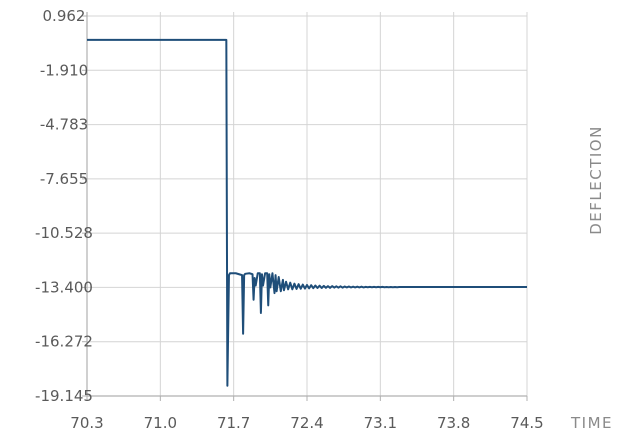 Image resolution: width=618 pixels, height=430 pixels. Describe the element at coordinates (64, 287) in the screenshot. I see `y-tick-label: -13.400` at that location.